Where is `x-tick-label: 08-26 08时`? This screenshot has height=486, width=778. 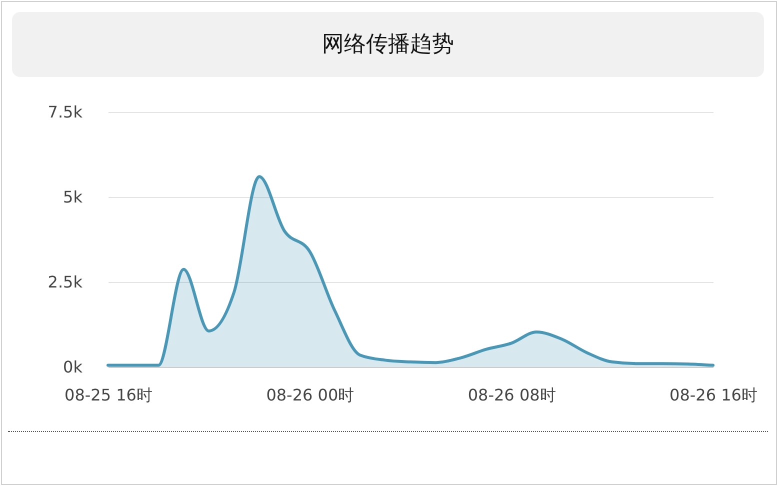 x-tick-label: 08-26 08时 is located at coordinates (512, 395).